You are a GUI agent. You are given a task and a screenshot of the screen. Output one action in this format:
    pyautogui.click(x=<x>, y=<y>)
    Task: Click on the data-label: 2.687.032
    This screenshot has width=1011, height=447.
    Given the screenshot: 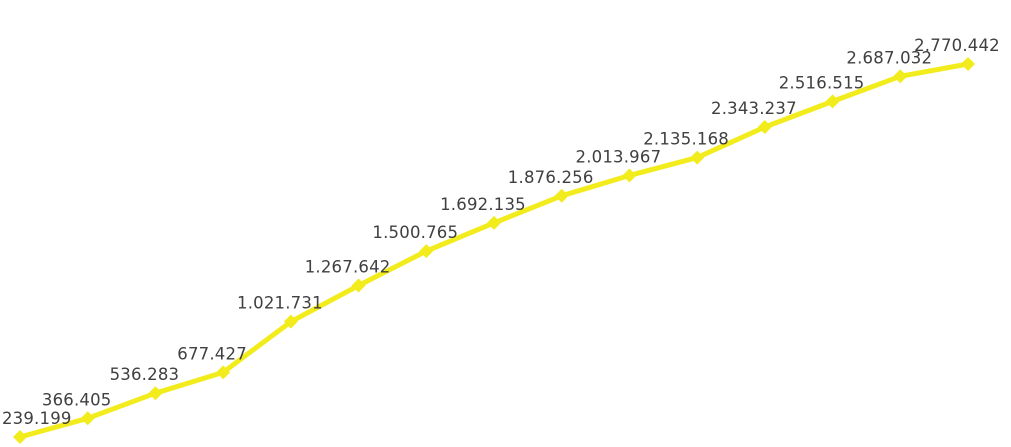 What is the action you would take?
    pyautogui.click(x=889, y=57)
    